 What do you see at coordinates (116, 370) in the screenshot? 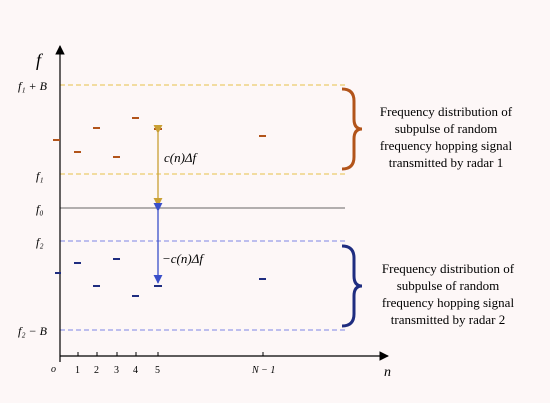
I see `x-tick-label: 3` at bounding box center [116, 370].